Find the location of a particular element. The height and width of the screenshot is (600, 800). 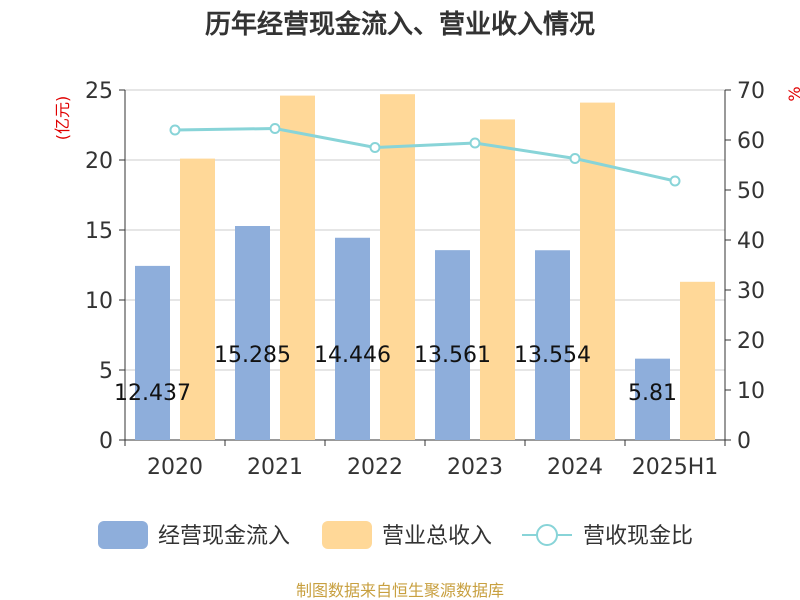

cash-inflow-data-label: 13.554 is located at coordinates (552, 355).